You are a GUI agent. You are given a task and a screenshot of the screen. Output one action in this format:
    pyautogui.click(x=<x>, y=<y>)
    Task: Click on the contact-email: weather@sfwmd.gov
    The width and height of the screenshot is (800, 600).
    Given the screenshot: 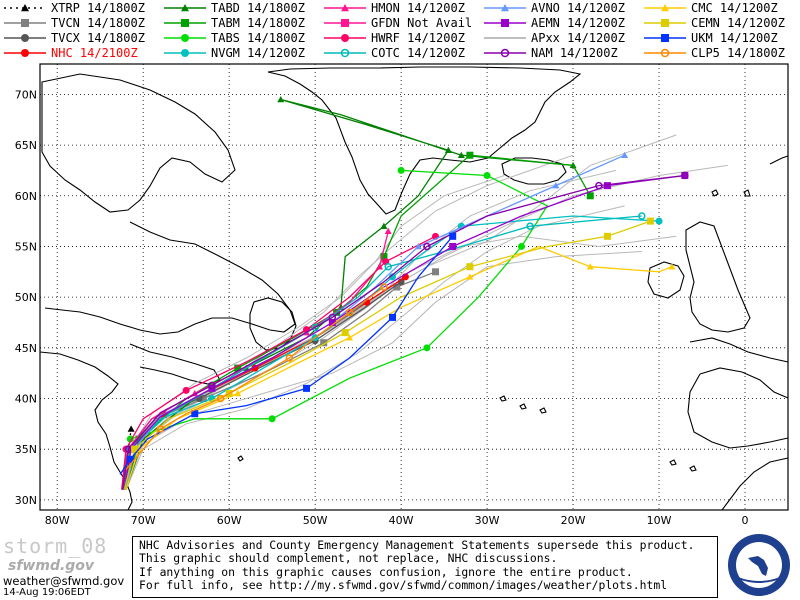 What is the action you would take?
    pyautogui.click(x=64, y=581)
    